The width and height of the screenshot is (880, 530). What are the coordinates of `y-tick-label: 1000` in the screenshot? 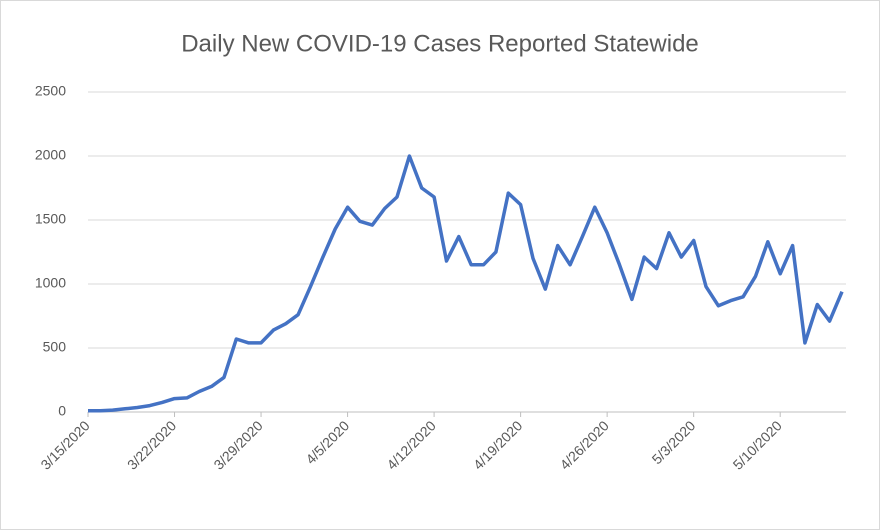 It's located at (50, 283).